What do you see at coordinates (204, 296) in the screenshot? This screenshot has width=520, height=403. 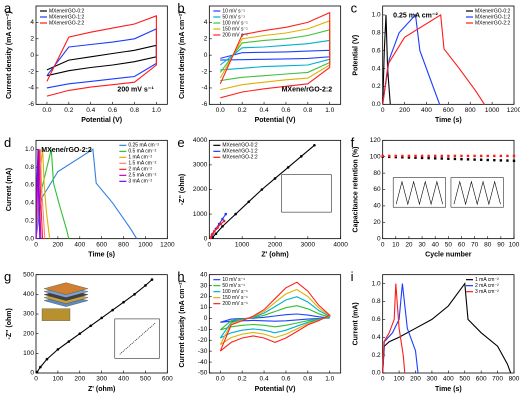 I see `y-tick-label: 20` at bounding box center [204, 296].